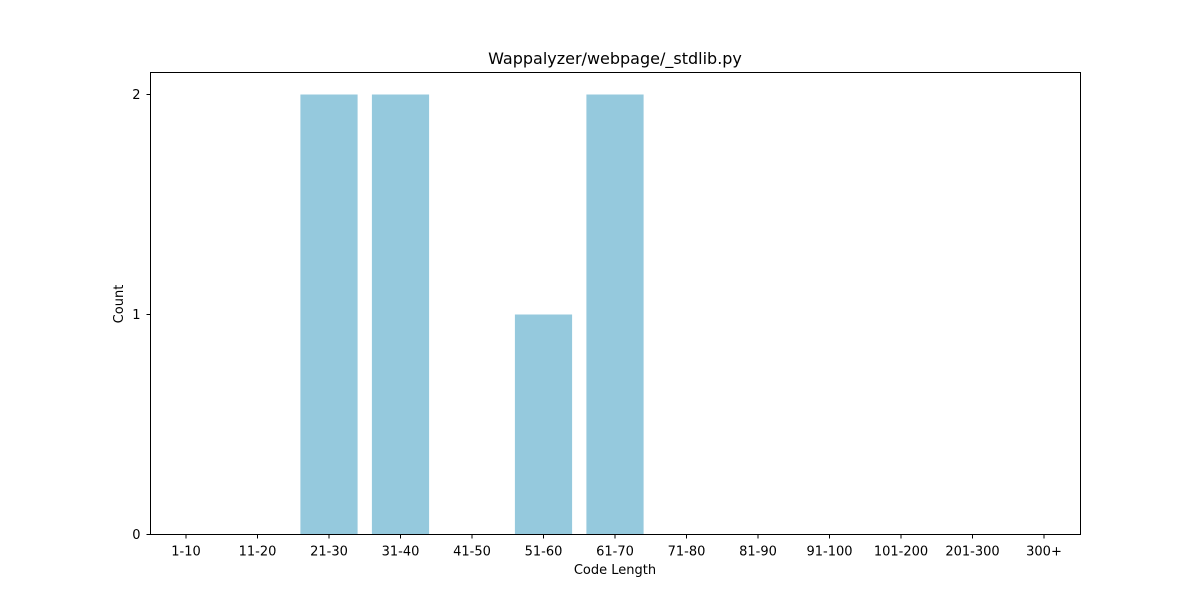 The width and height of the screenshot is (1200, 604). I want to click on x-tick-label: 21-30, so click(329, 552).